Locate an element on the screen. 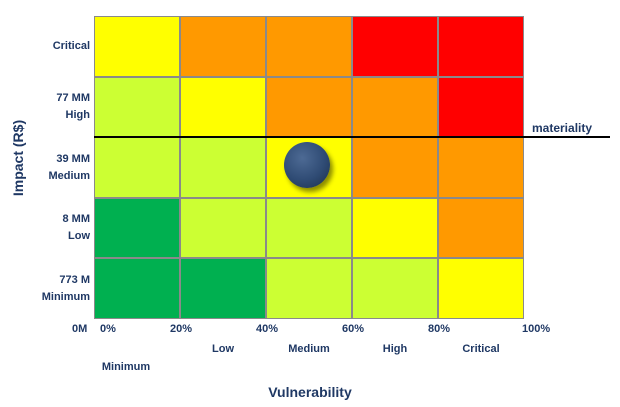  x-category-label: Medium is located at coordinates (309, 349).